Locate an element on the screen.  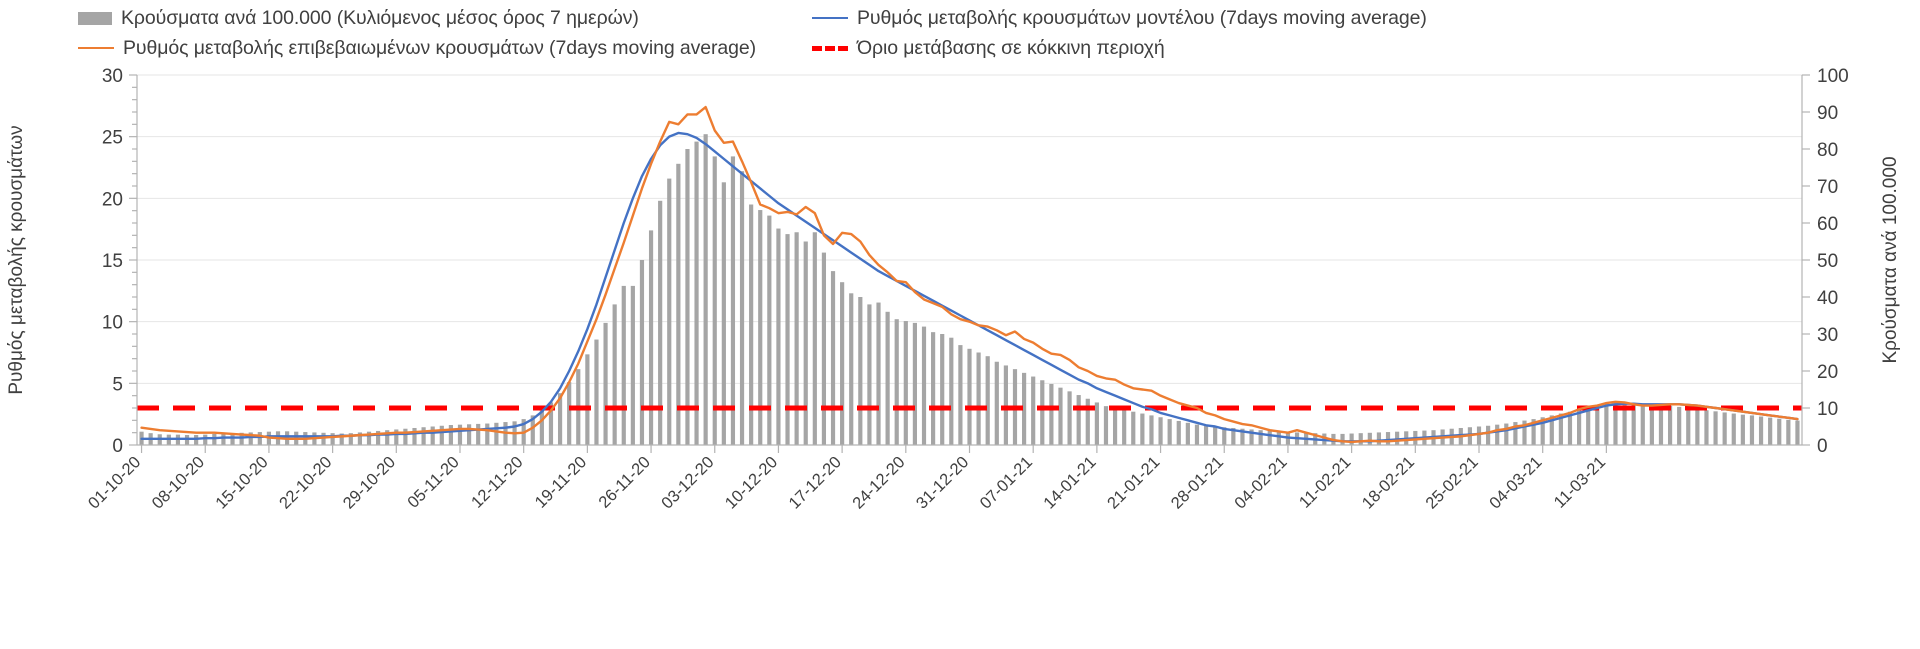
x-axis-tick-label: 11-02-21 is located at coordinates (1325, 482).